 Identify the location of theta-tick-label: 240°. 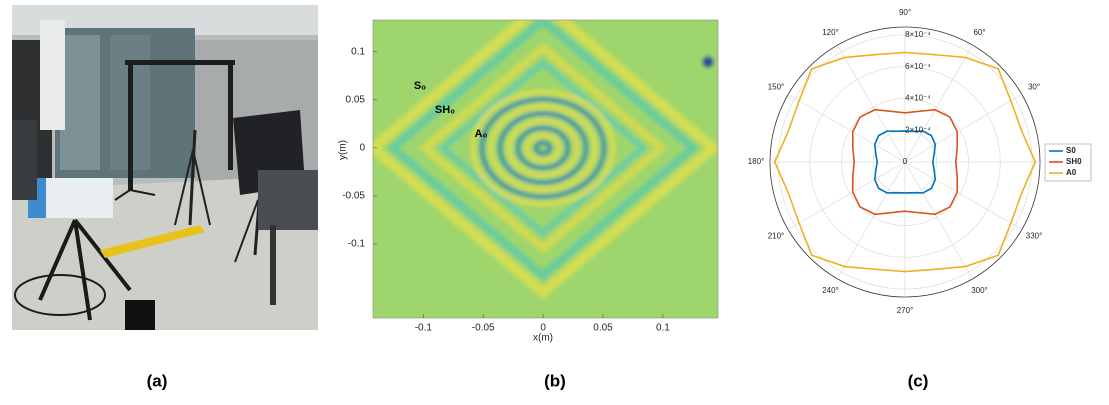
(830, 290).